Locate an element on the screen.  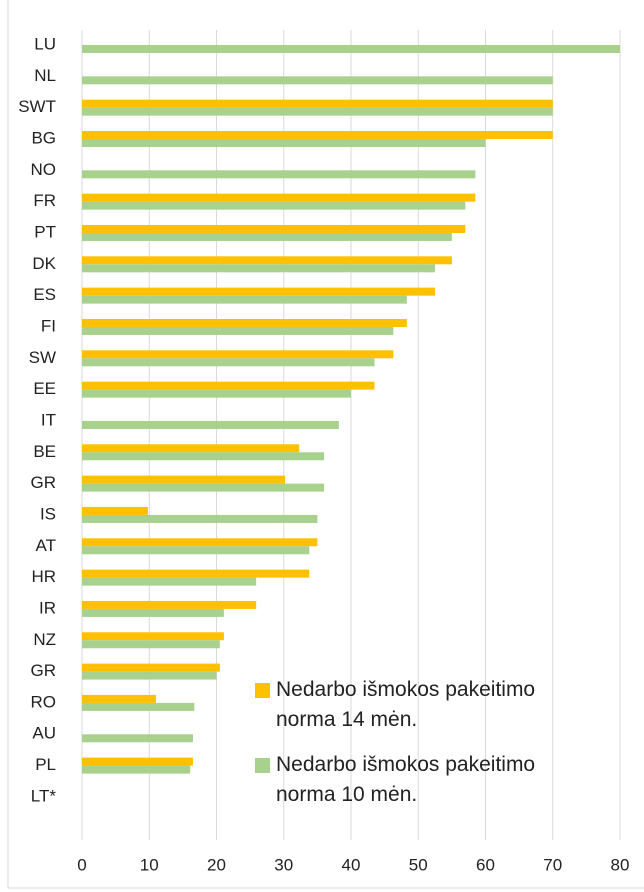
y-tick-label: FR is located at coordinates (44, 200).